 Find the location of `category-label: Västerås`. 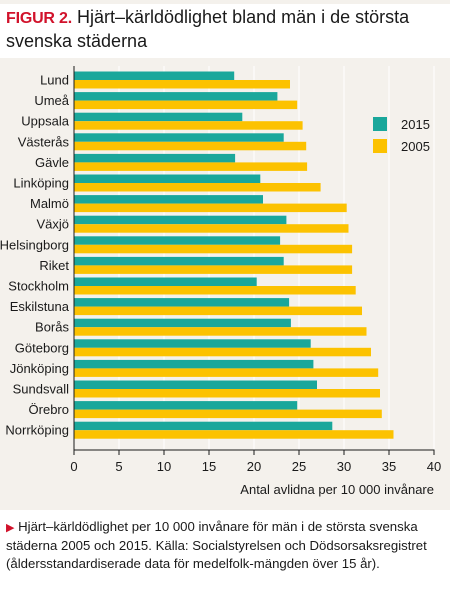

category-label: Västerås is located at coordinates (44, 141).